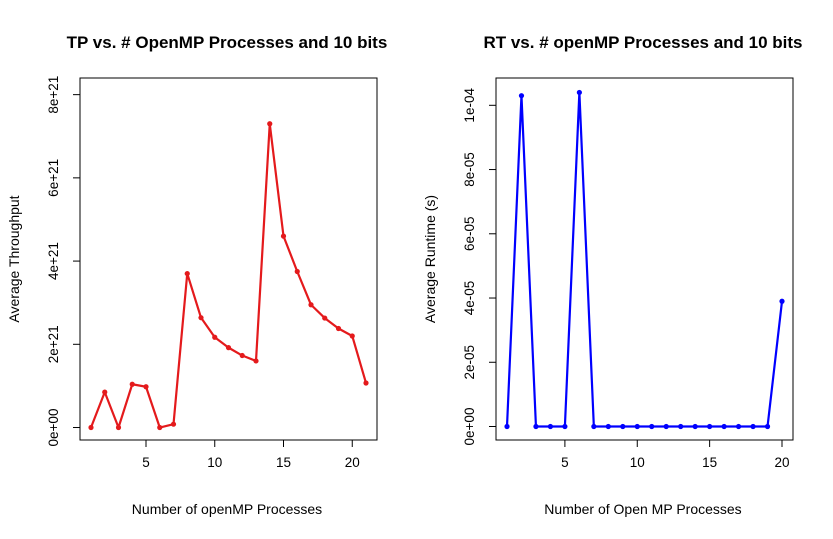 The height and width of the screenshot is (539, 833). What do you see at coordinates (14, 258) in the screenshot?
I see `y-axis-label: Average Throughput` at bounding box center [14, 258].